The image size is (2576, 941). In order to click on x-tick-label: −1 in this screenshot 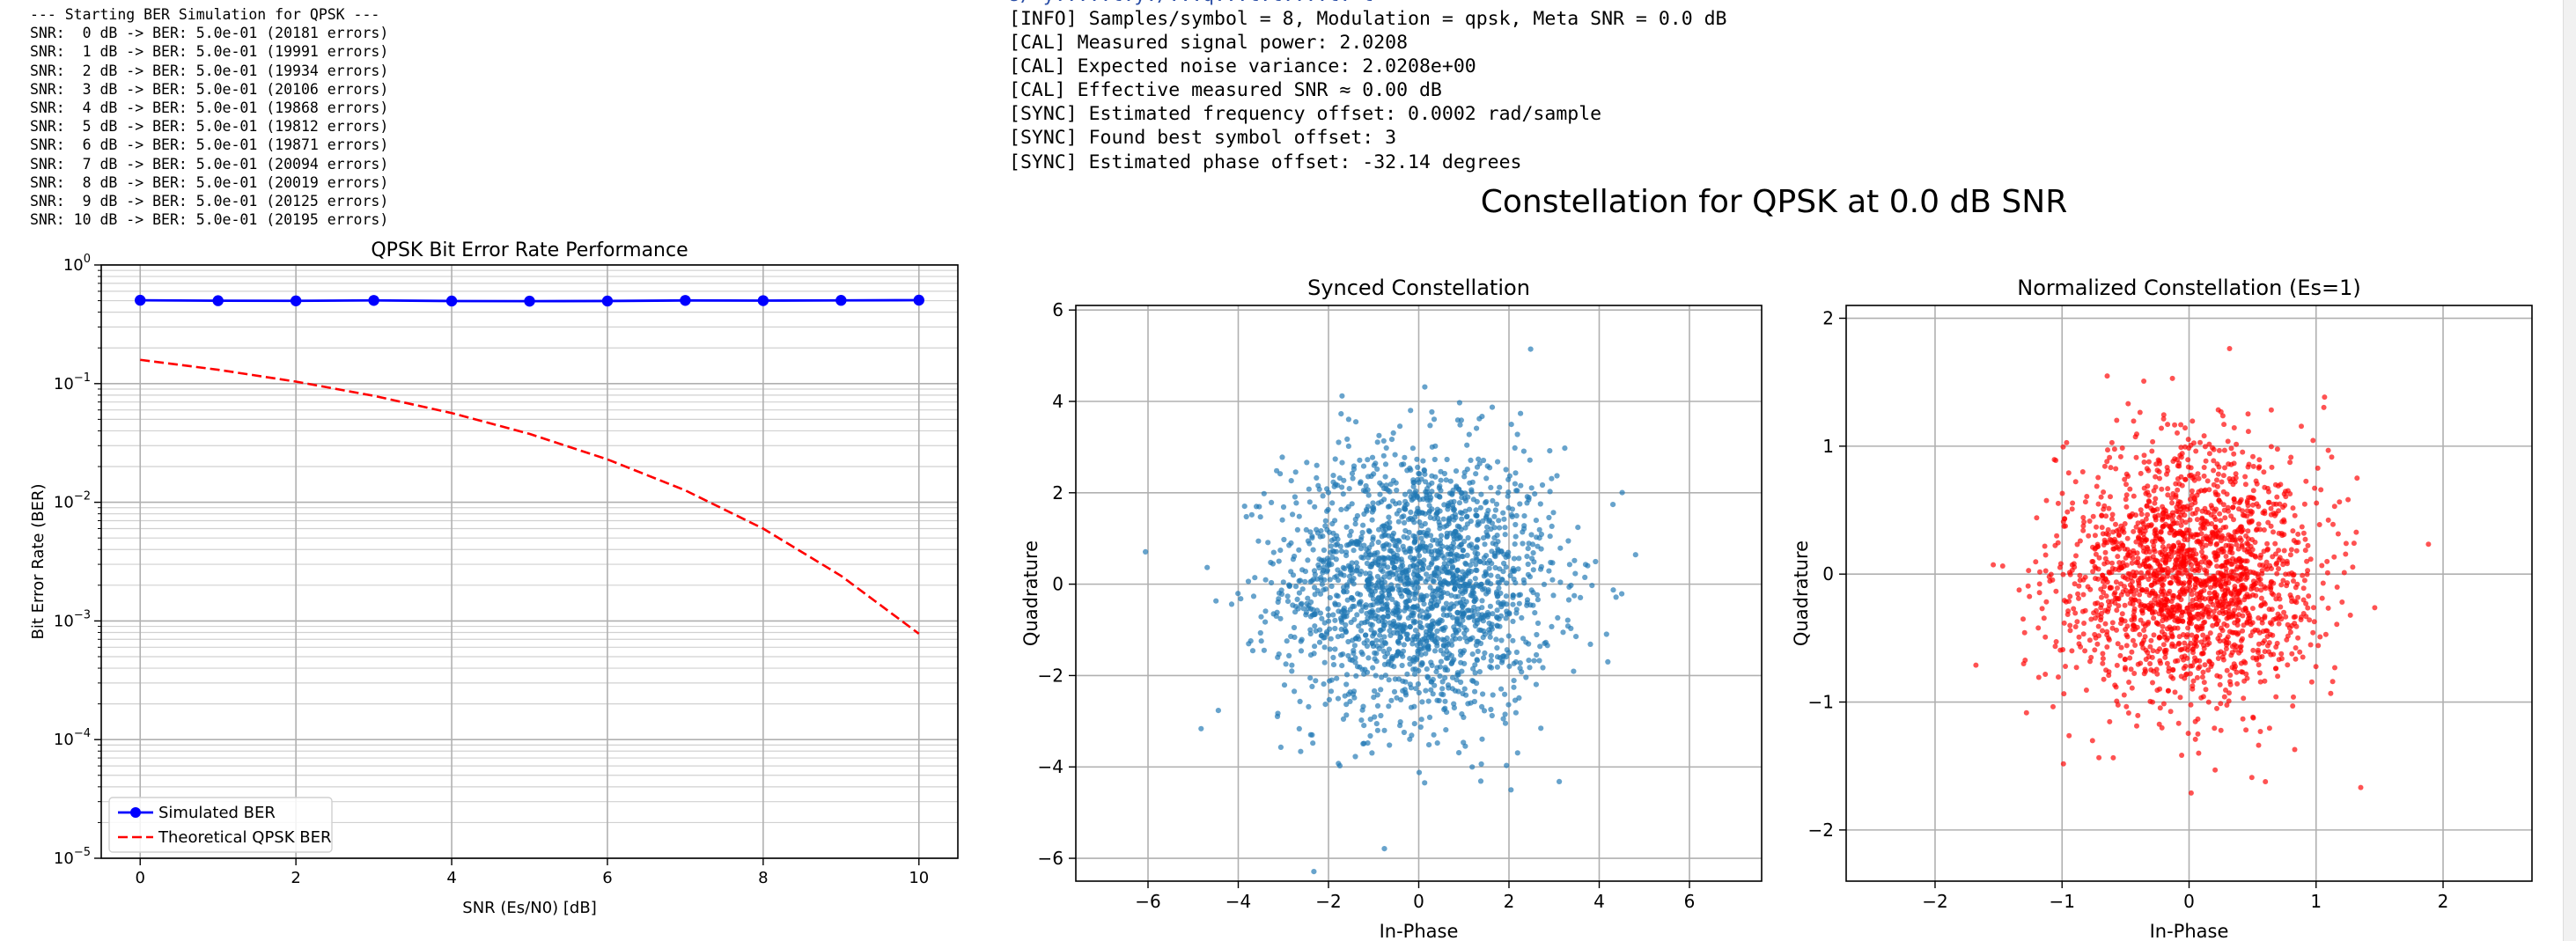, I will do `click(2062, 901)`.